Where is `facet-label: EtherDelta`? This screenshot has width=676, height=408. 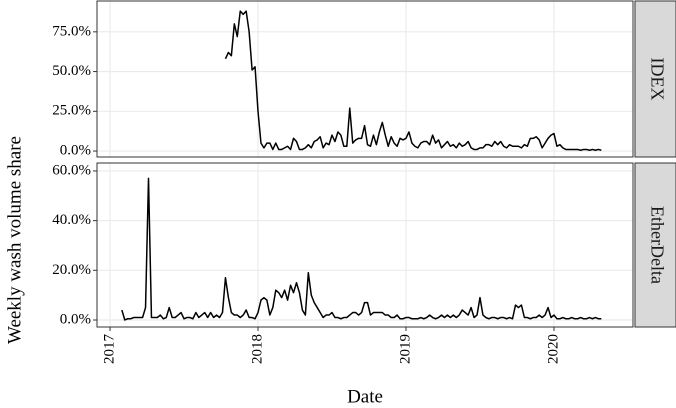 facet-label: EtherDelta is located at coordinates (657, 245).